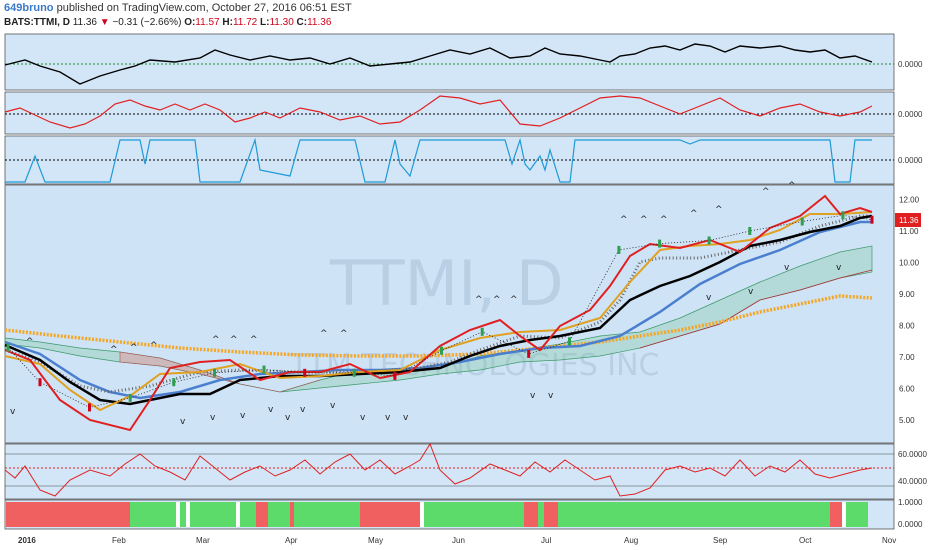 Image resolution: width=932 pixels, height=550 pixels. Describe the element at coordinates (907, 294) in the screenshot. I see `price-tick-label: 9.00` at that location.